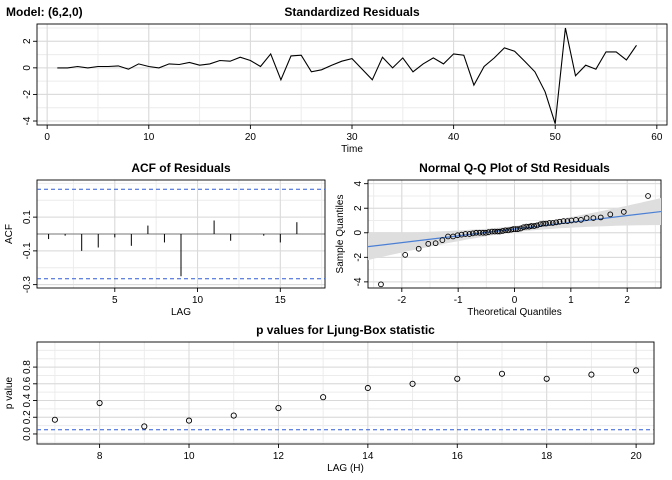 The width and height of the screenshot is (672, 480). Describe the element at coordinates (27, 434) in the screenshot. I see `ljungbox-y-tick-label: 0.0` at that location.